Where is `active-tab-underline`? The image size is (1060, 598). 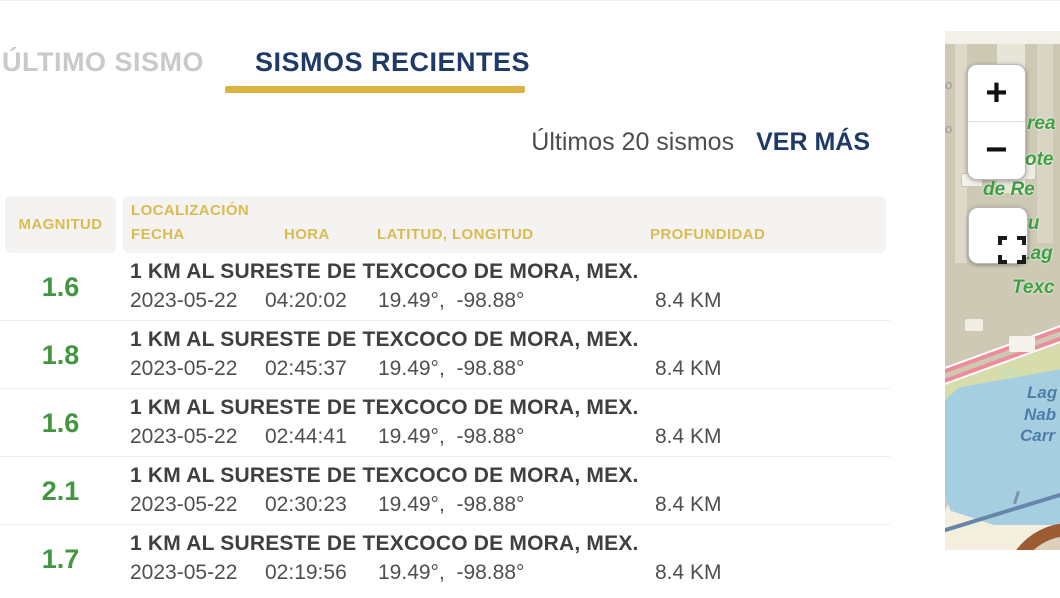
active-tab-underline is located at coordinates (375, 89).